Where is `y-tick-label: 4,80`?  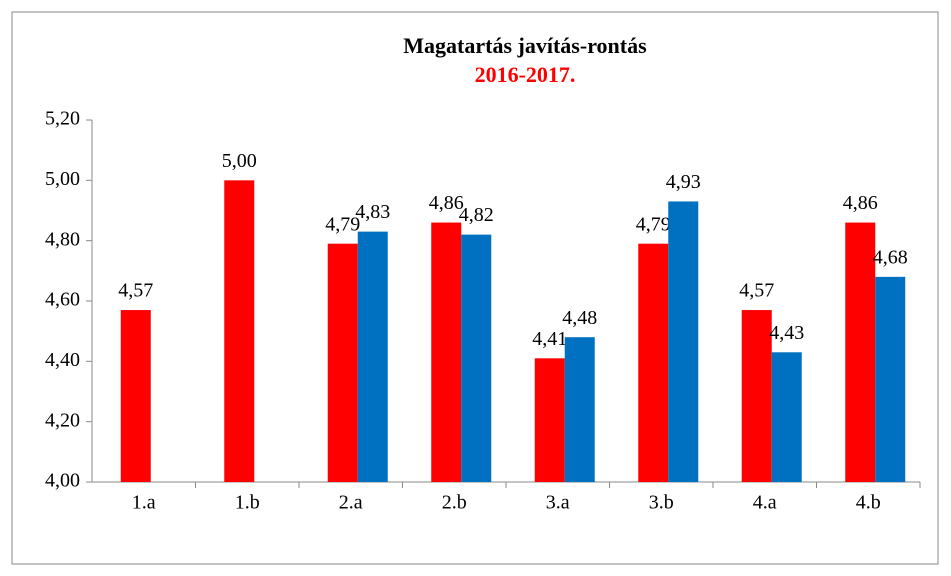
y-tick-label: 4,80 is located at coordinates (62, 239).